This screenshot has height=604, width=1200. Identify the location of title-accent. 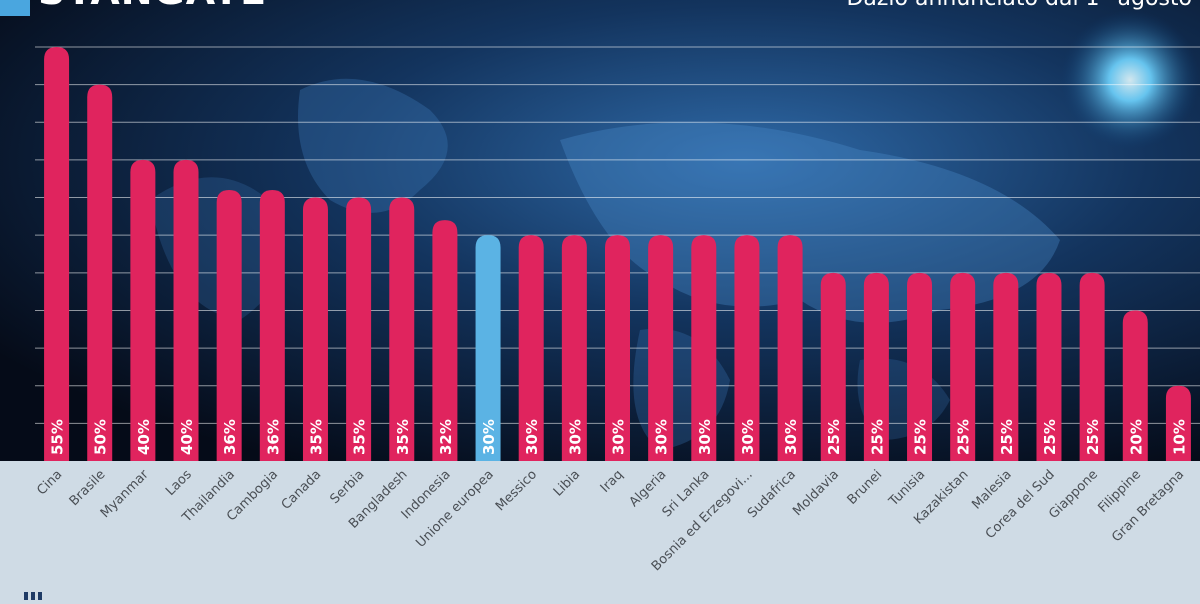
(15, 8).